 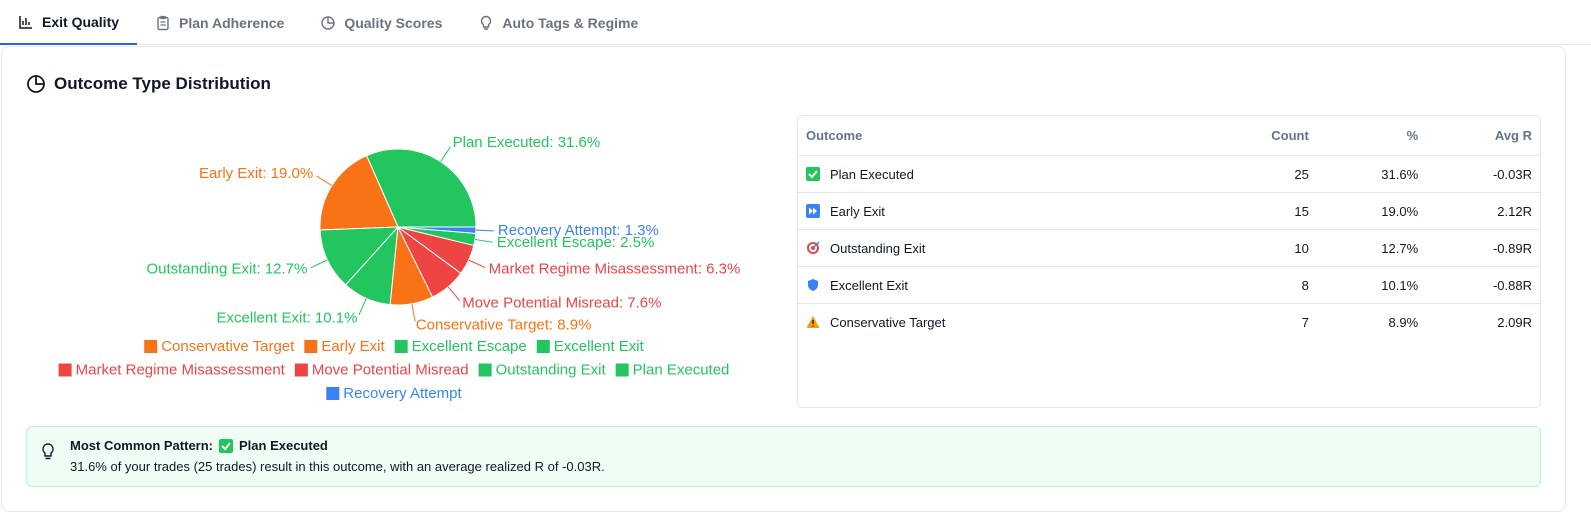 I want to click on pie-icon, so click(x=36, y=84).